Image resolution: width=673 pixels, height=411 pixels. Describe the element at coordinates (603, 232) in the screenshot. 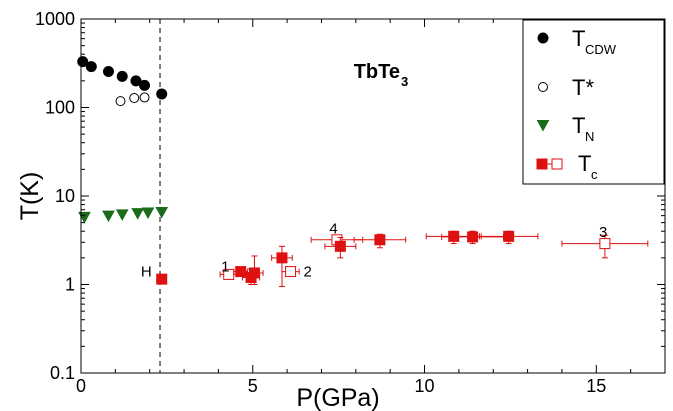

I see `point-annotation: 3` at that location.